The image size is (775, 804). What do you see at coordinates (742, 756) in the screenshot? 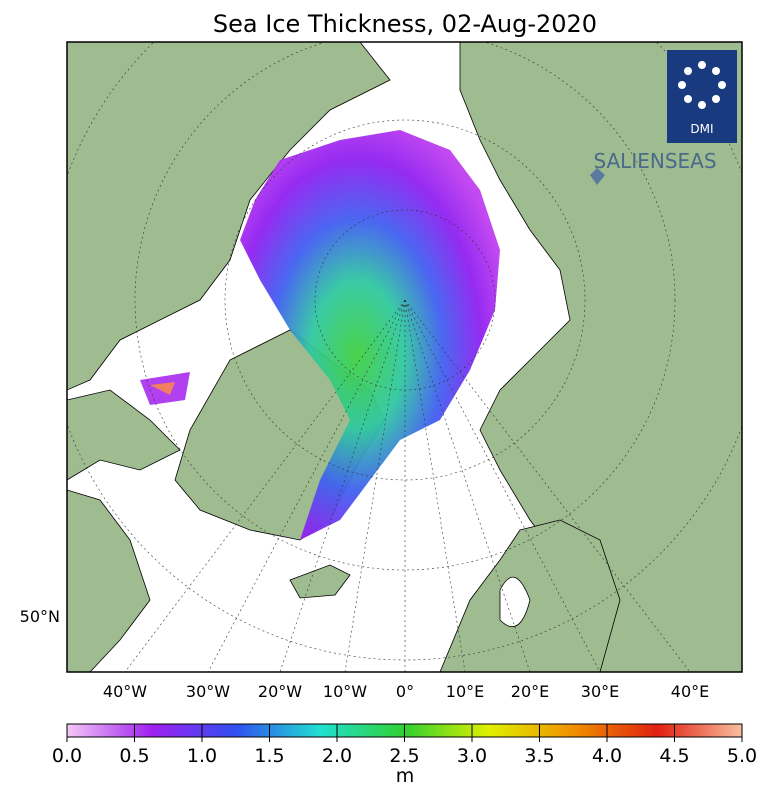
I see `colorbar-tick-label: 5.0` at bounding box center [742, 756].